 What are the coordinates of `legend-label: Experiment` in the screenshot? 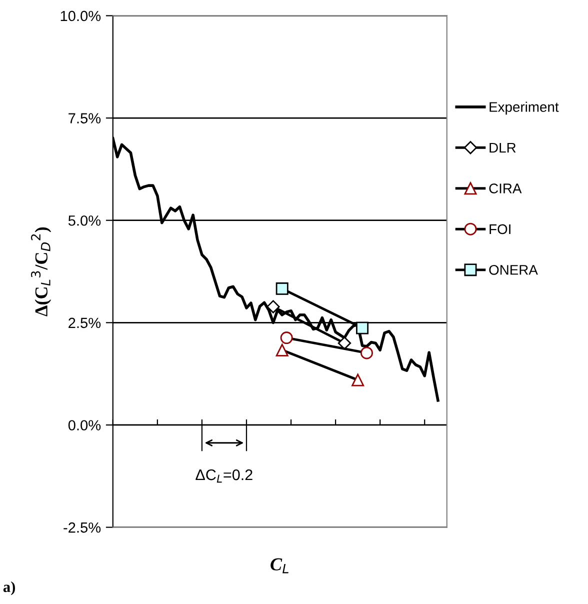 It's located at (524, 108).